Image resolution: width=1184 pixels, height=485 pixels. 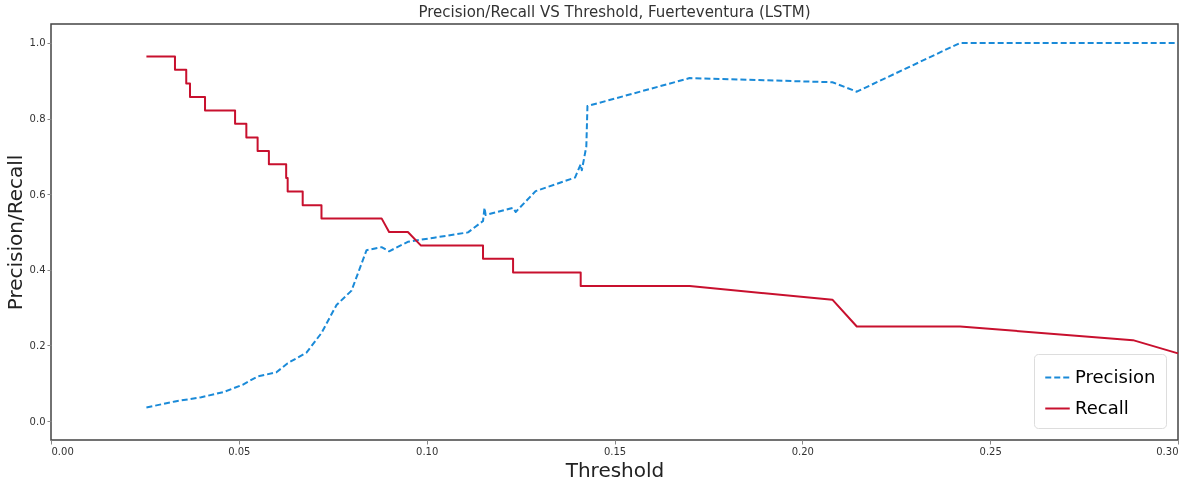 What do you see at coordinates (1102, 407) in the screenshot?
I see `legend-label: Recall` at bounding box center [1102, 407].